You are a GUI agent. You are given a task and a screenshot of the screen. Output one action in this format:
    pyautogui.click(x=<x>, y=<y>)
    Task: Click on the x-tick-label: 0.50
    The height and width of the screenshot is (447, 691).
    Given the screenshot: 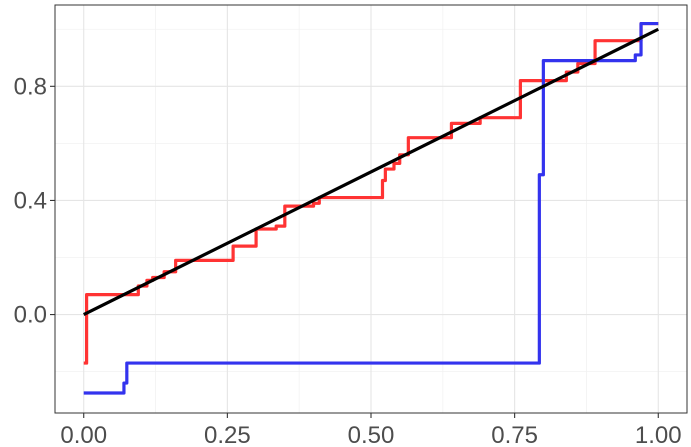 What is the action you would take?
    pyautogui.click(x=371, y=434)
    